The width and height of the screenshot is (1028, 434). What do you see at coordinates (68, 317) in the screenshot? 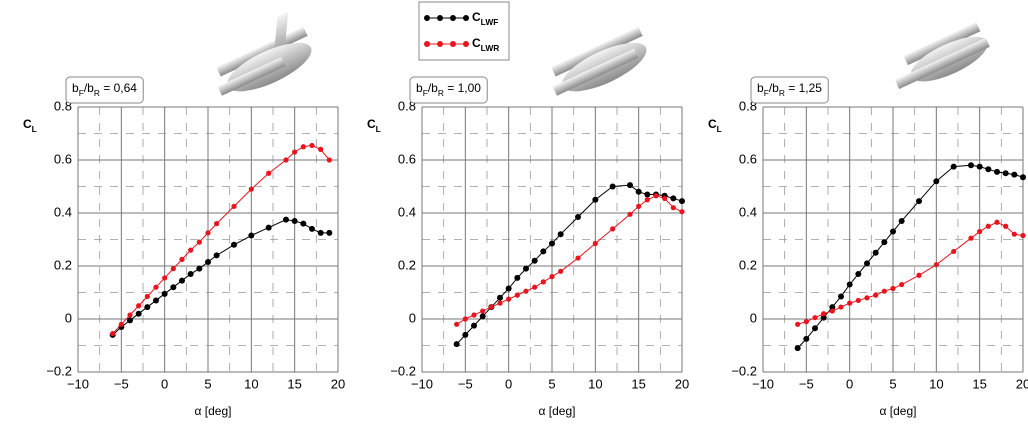
I see `y-tick-label: 0` at bounding box center [68, 317].